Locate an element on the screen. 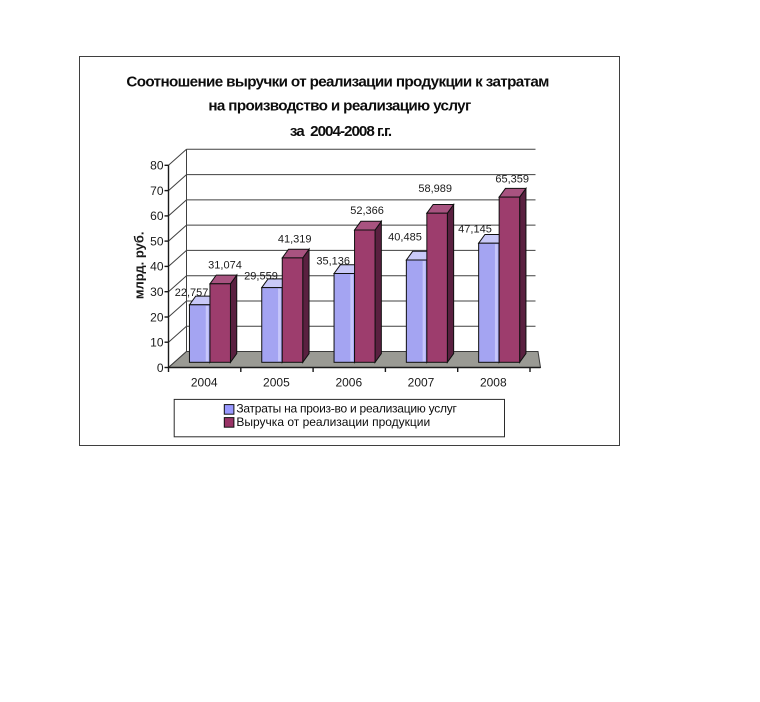  svg-text:на производство и реализацию у: на производство и реализацию услуг is located at coordinates (339, 106).